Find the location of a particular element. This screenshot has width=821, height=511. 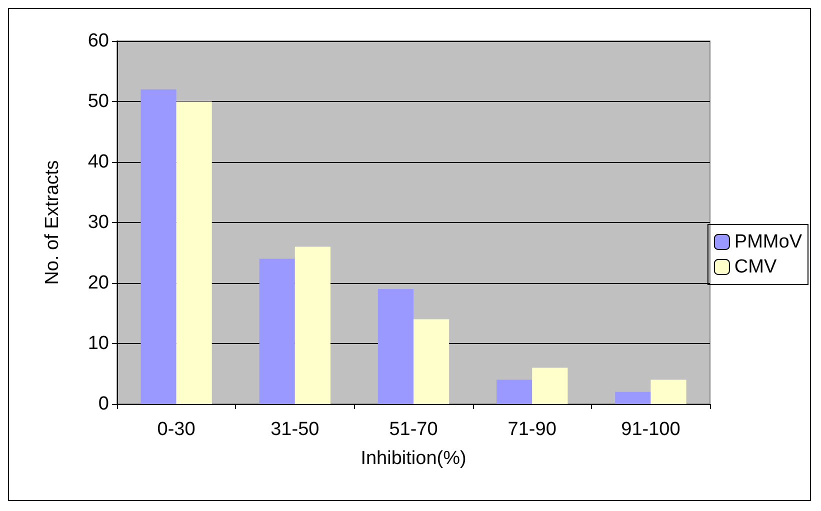

y-tick-label: 50 is located at coordinates (98, 101).